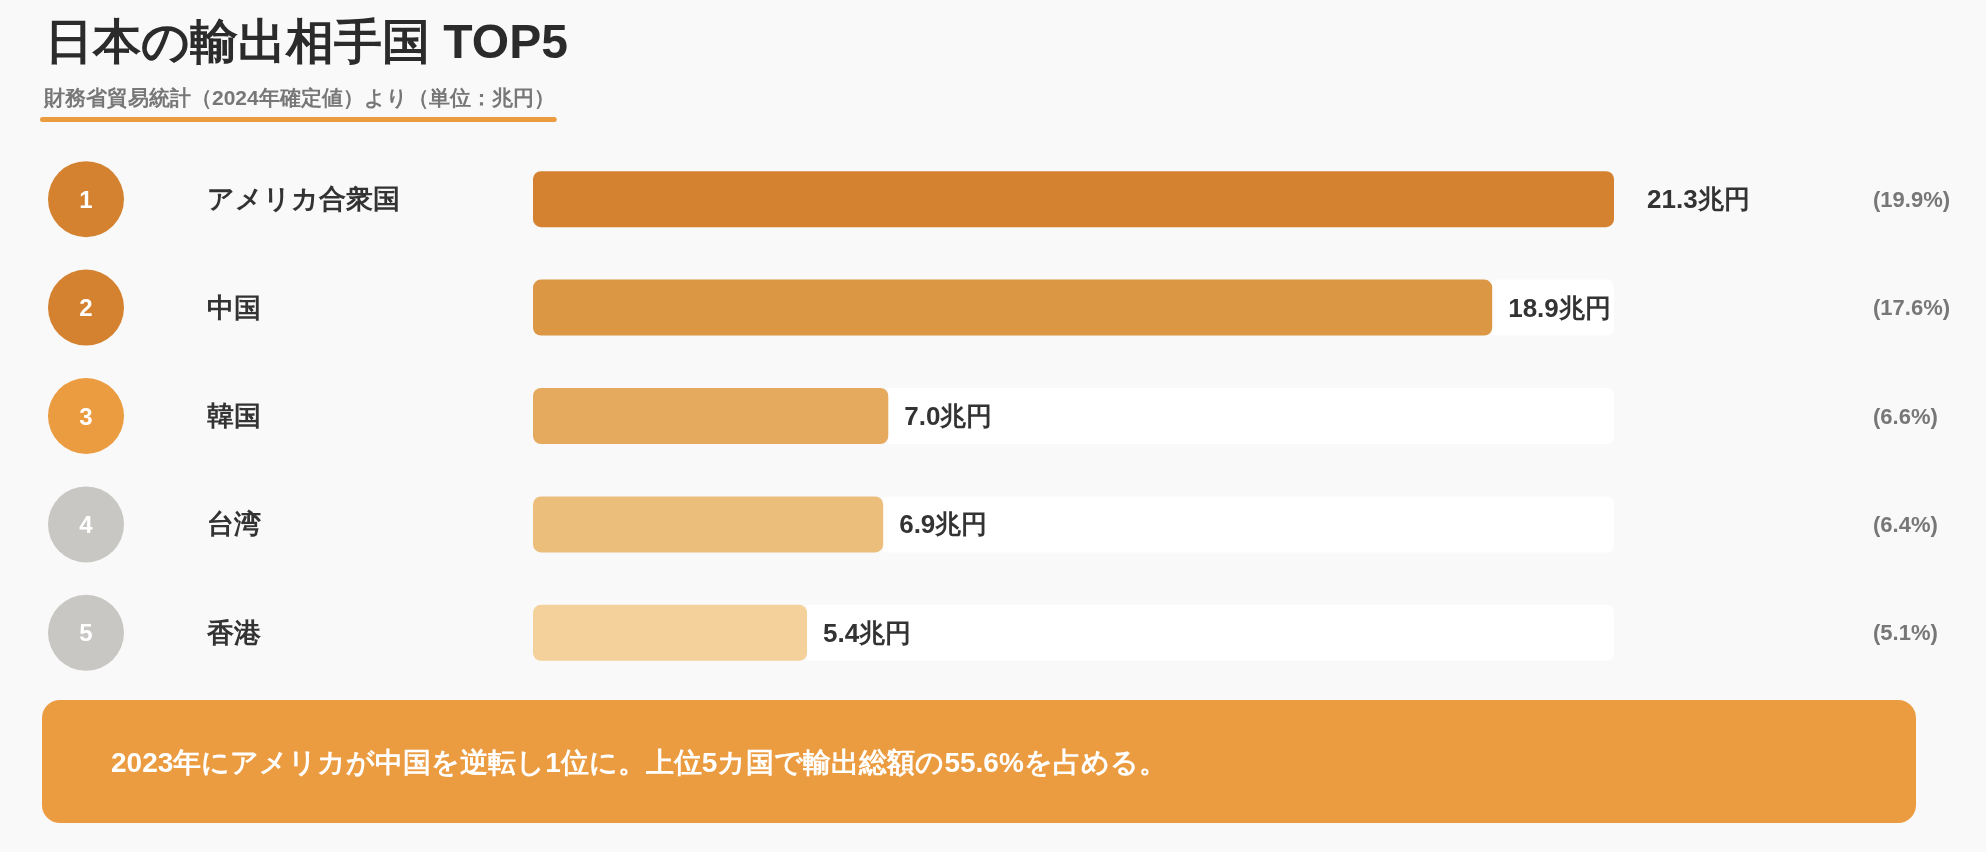 Image resolution: width=1986 pixels, height=852 pixels. What do you see at coordinates (303, 199) in the screenshot?
I see `category-label: アメリカ合衆国` at bounding box center [303, 199].